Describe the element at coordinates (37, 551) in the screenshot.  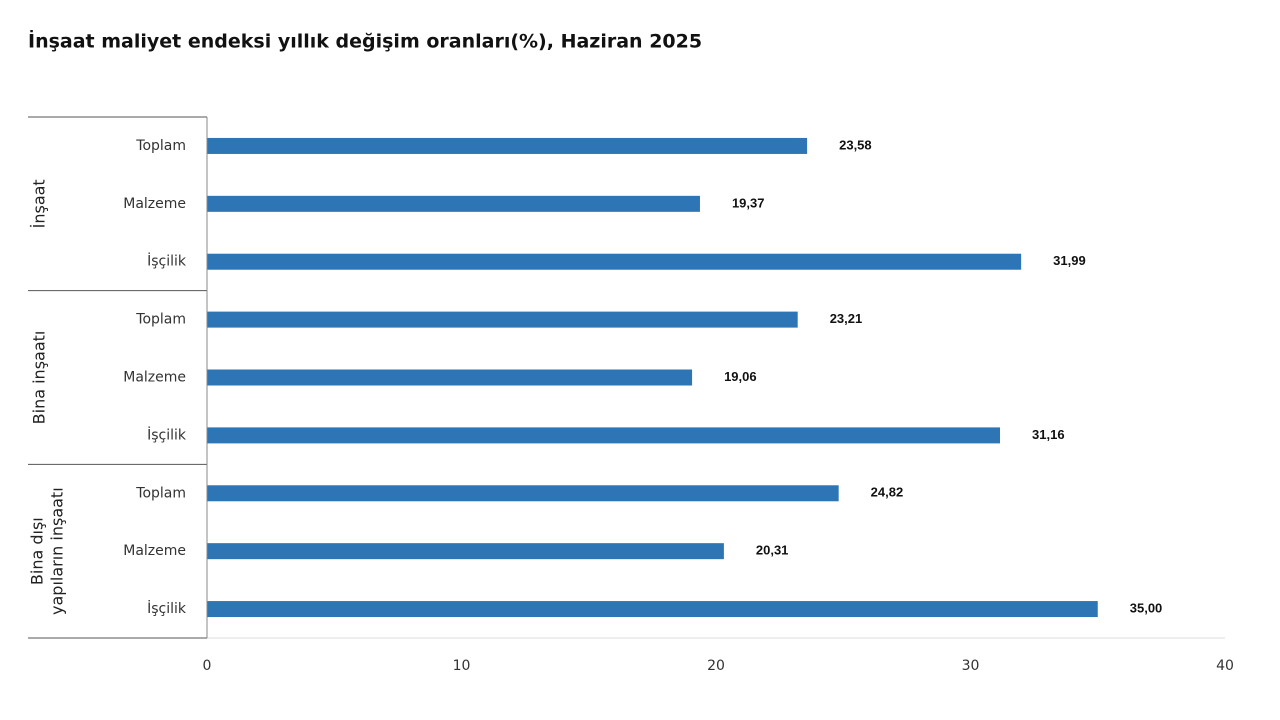
I see `group-label: Bina dışı` at that location.